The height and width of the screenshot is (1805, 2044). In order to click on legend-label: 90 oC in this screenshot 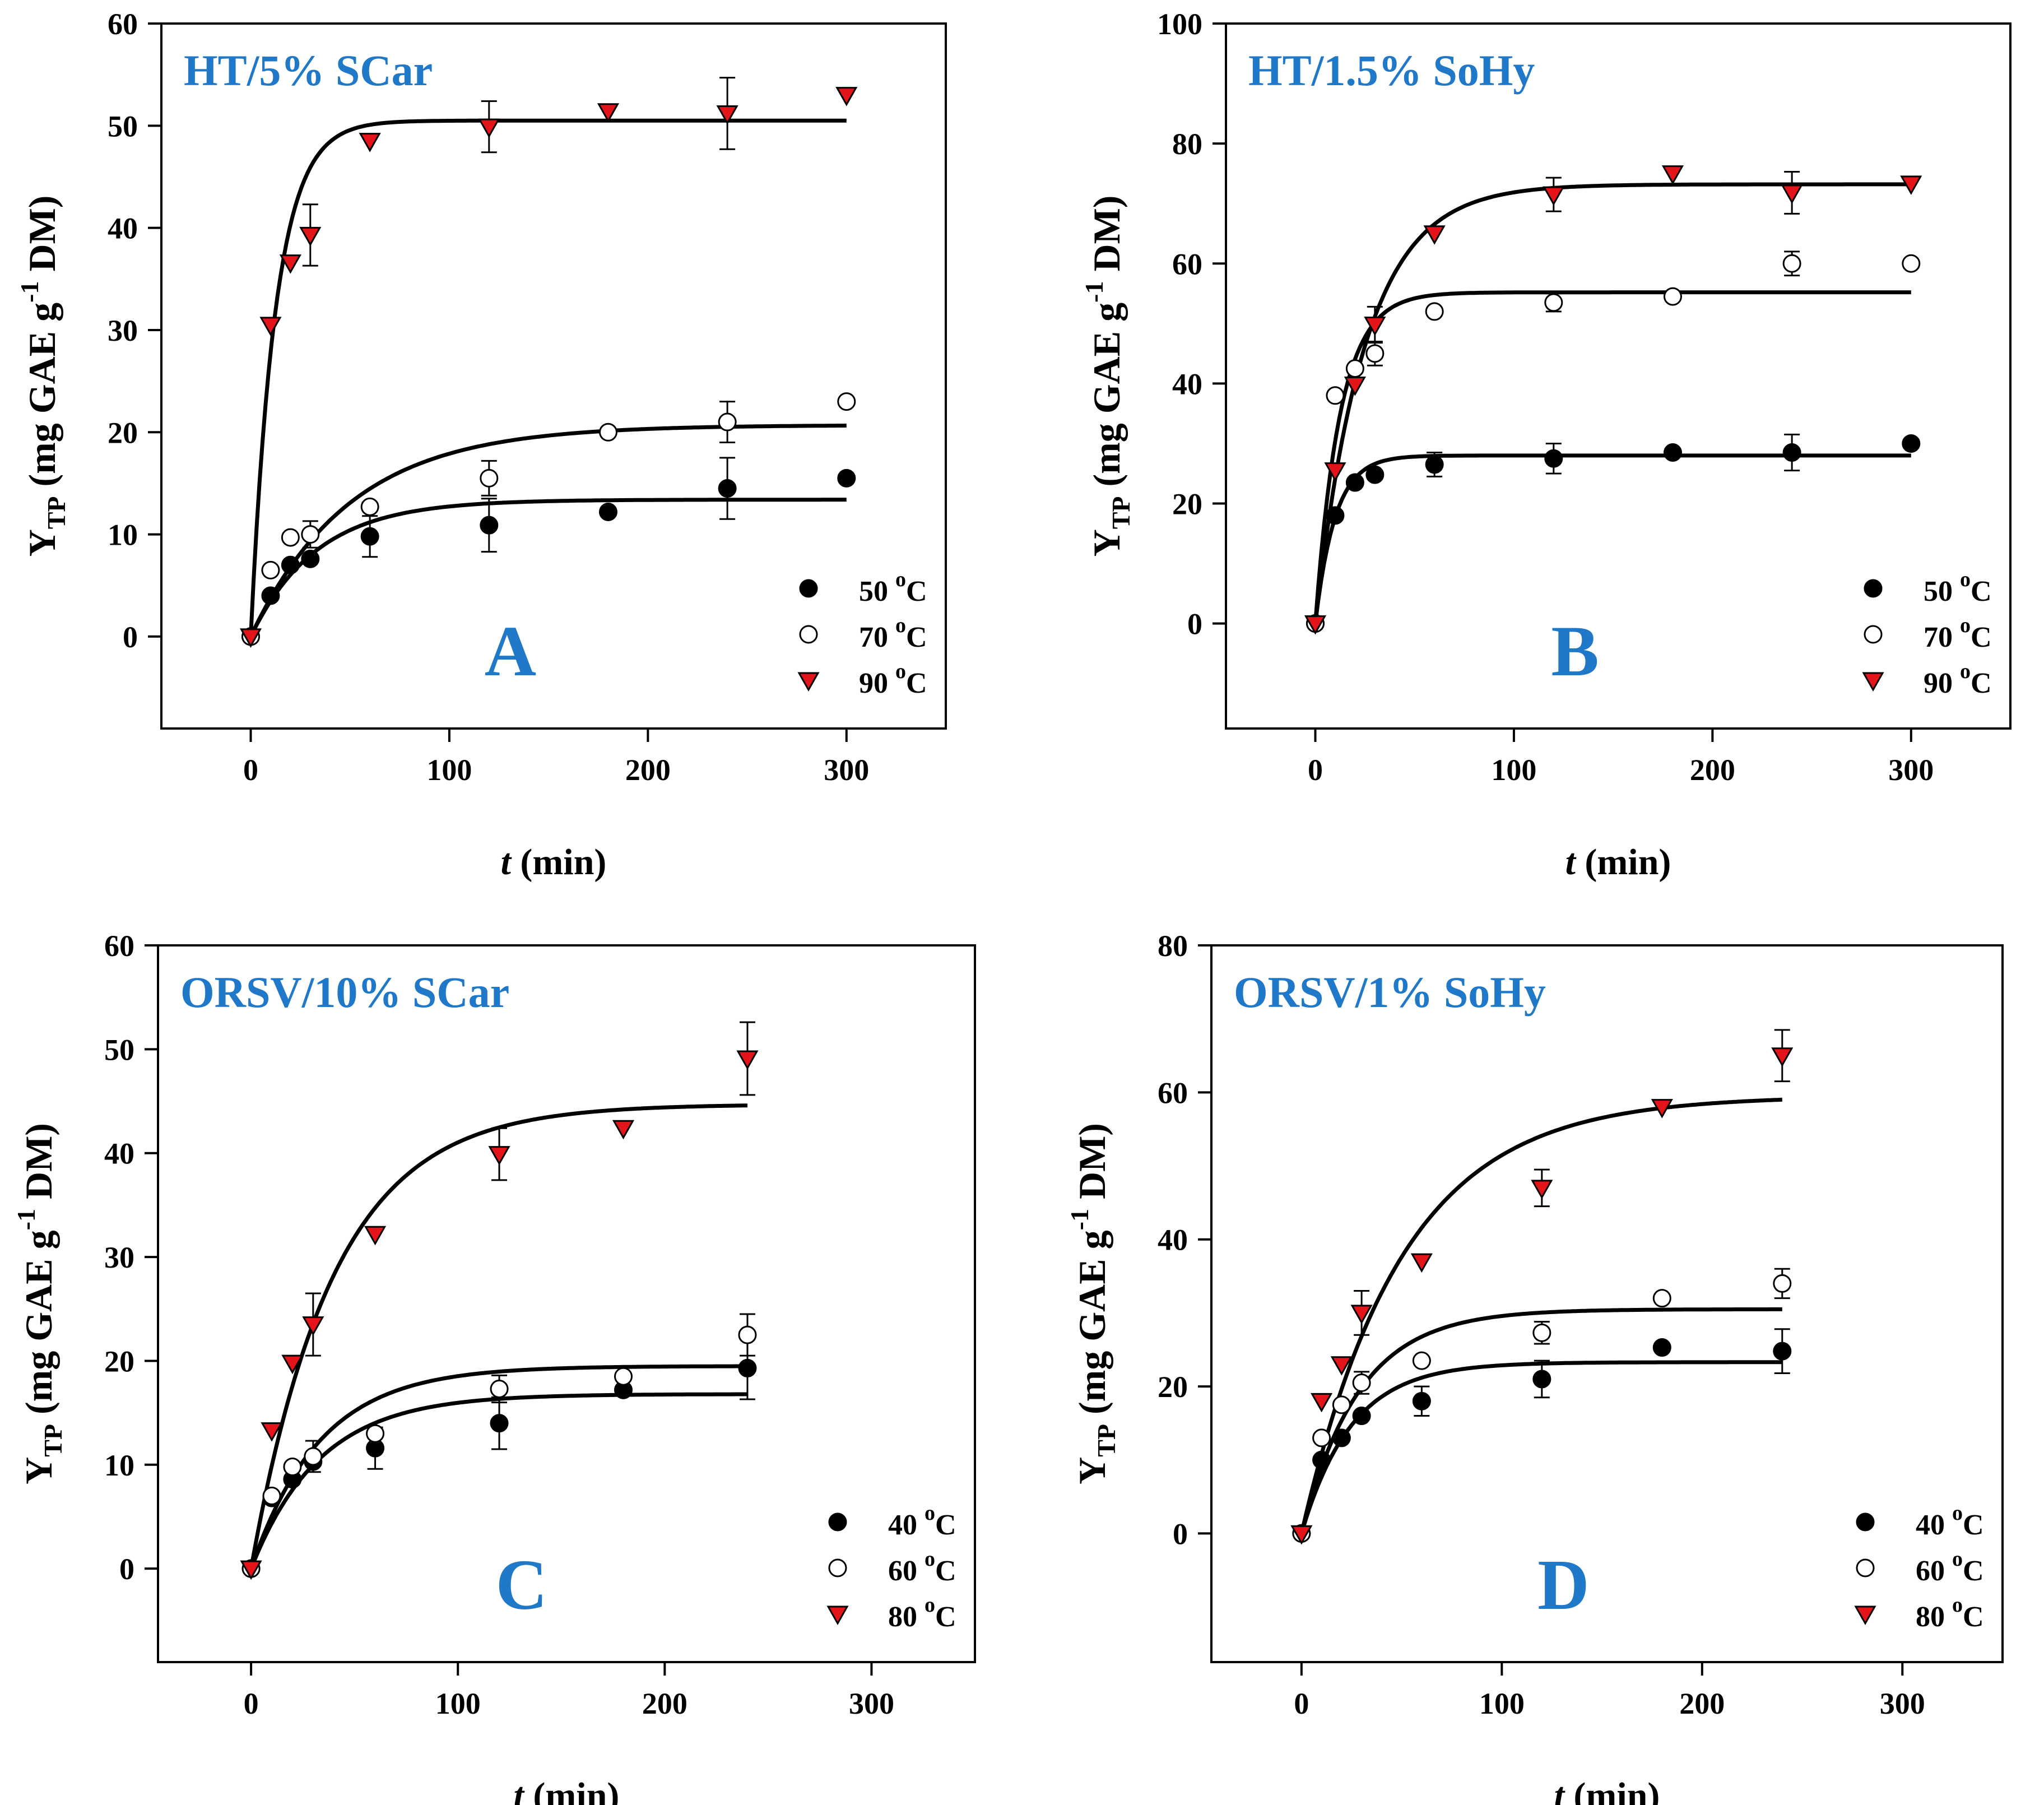, I will do `click(893, 680)`.